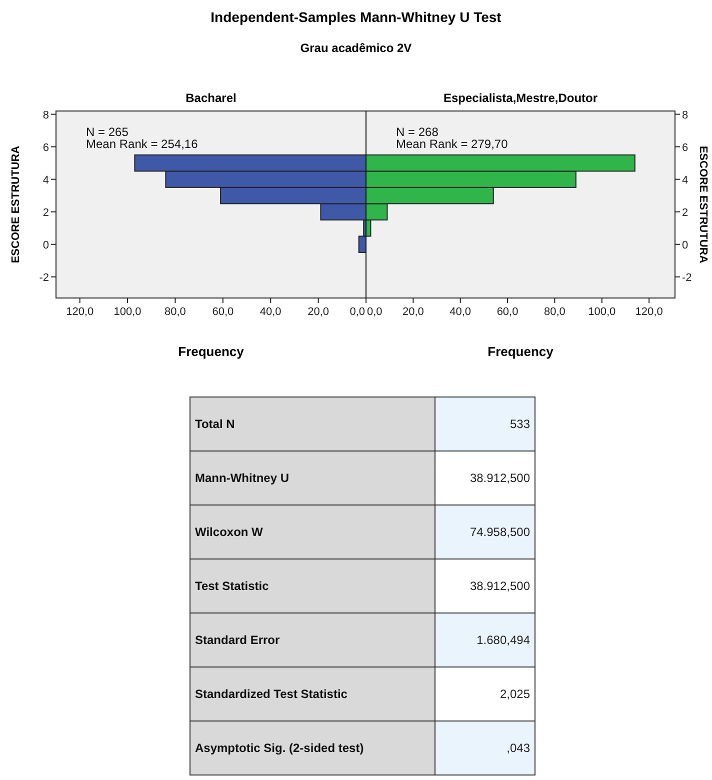  What do you see at coordinates (215, 424) in the screenshot?
I see `category-label: Total N` at bounding box center [215, 424].